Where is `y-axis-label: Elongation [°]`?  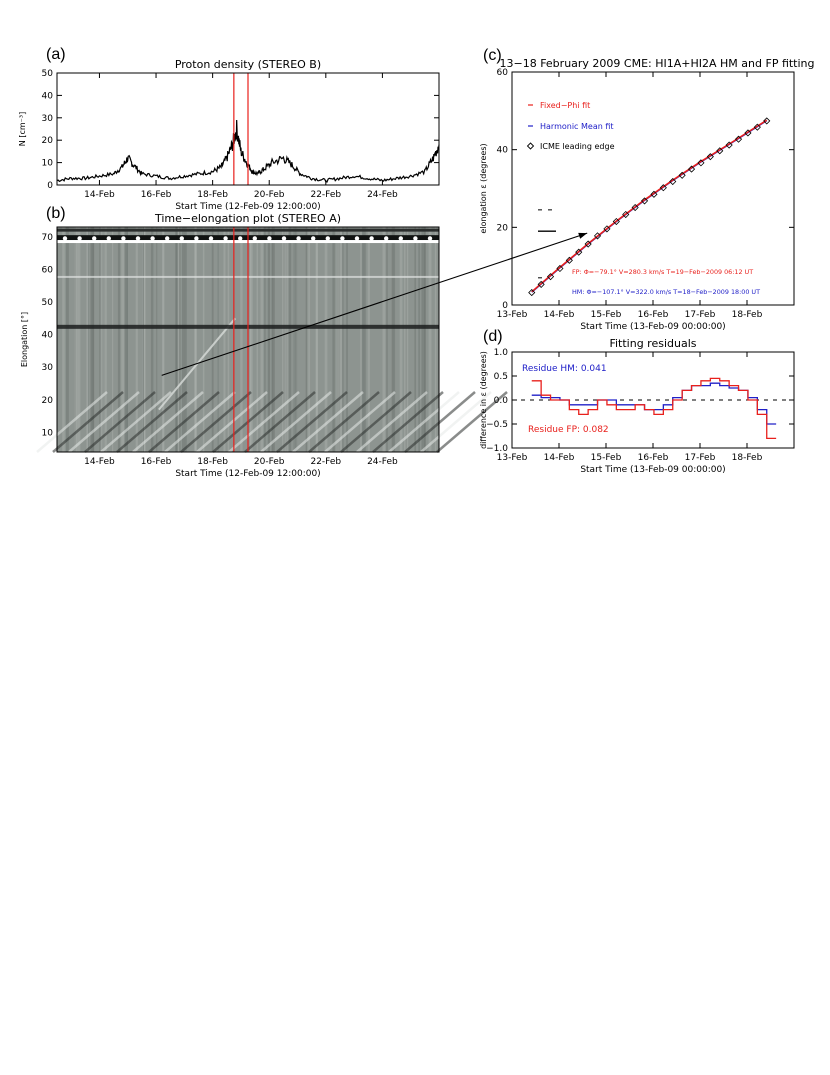 y-axis-label: Elongation [°] is located at coordinates (24, 339).